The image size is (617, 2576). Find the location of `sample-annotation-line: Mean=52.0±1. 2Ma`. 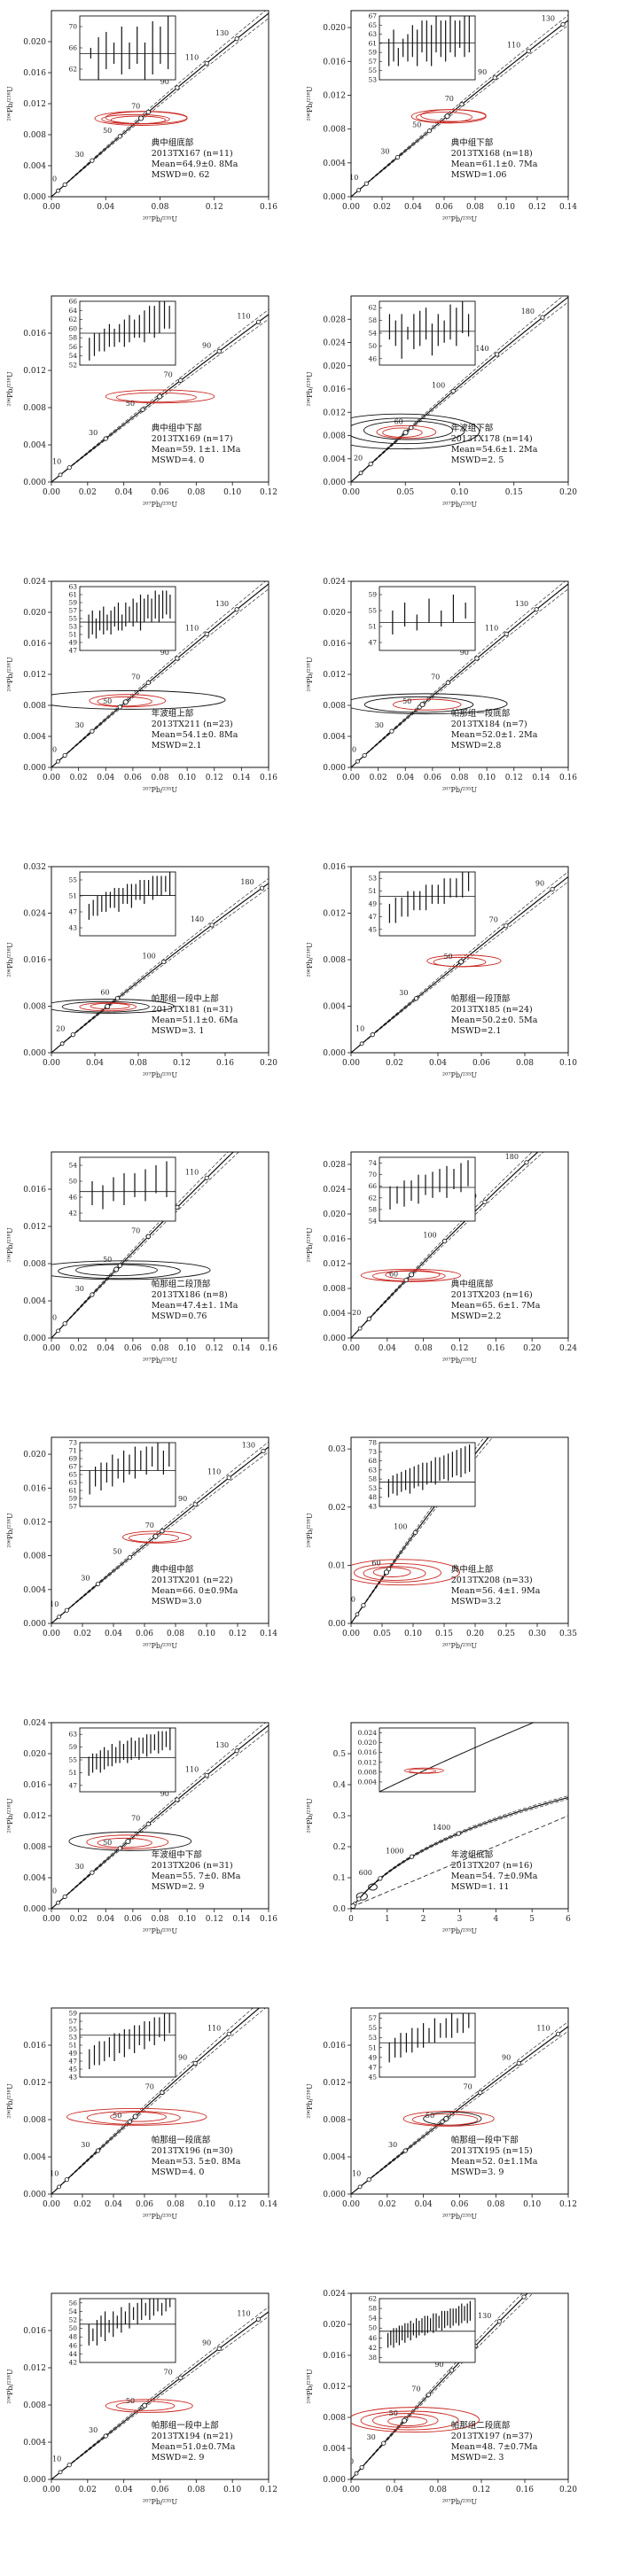

sample-annotation-line: Mean=52.0±1. 2Ma is located at coordinates (494, 735).